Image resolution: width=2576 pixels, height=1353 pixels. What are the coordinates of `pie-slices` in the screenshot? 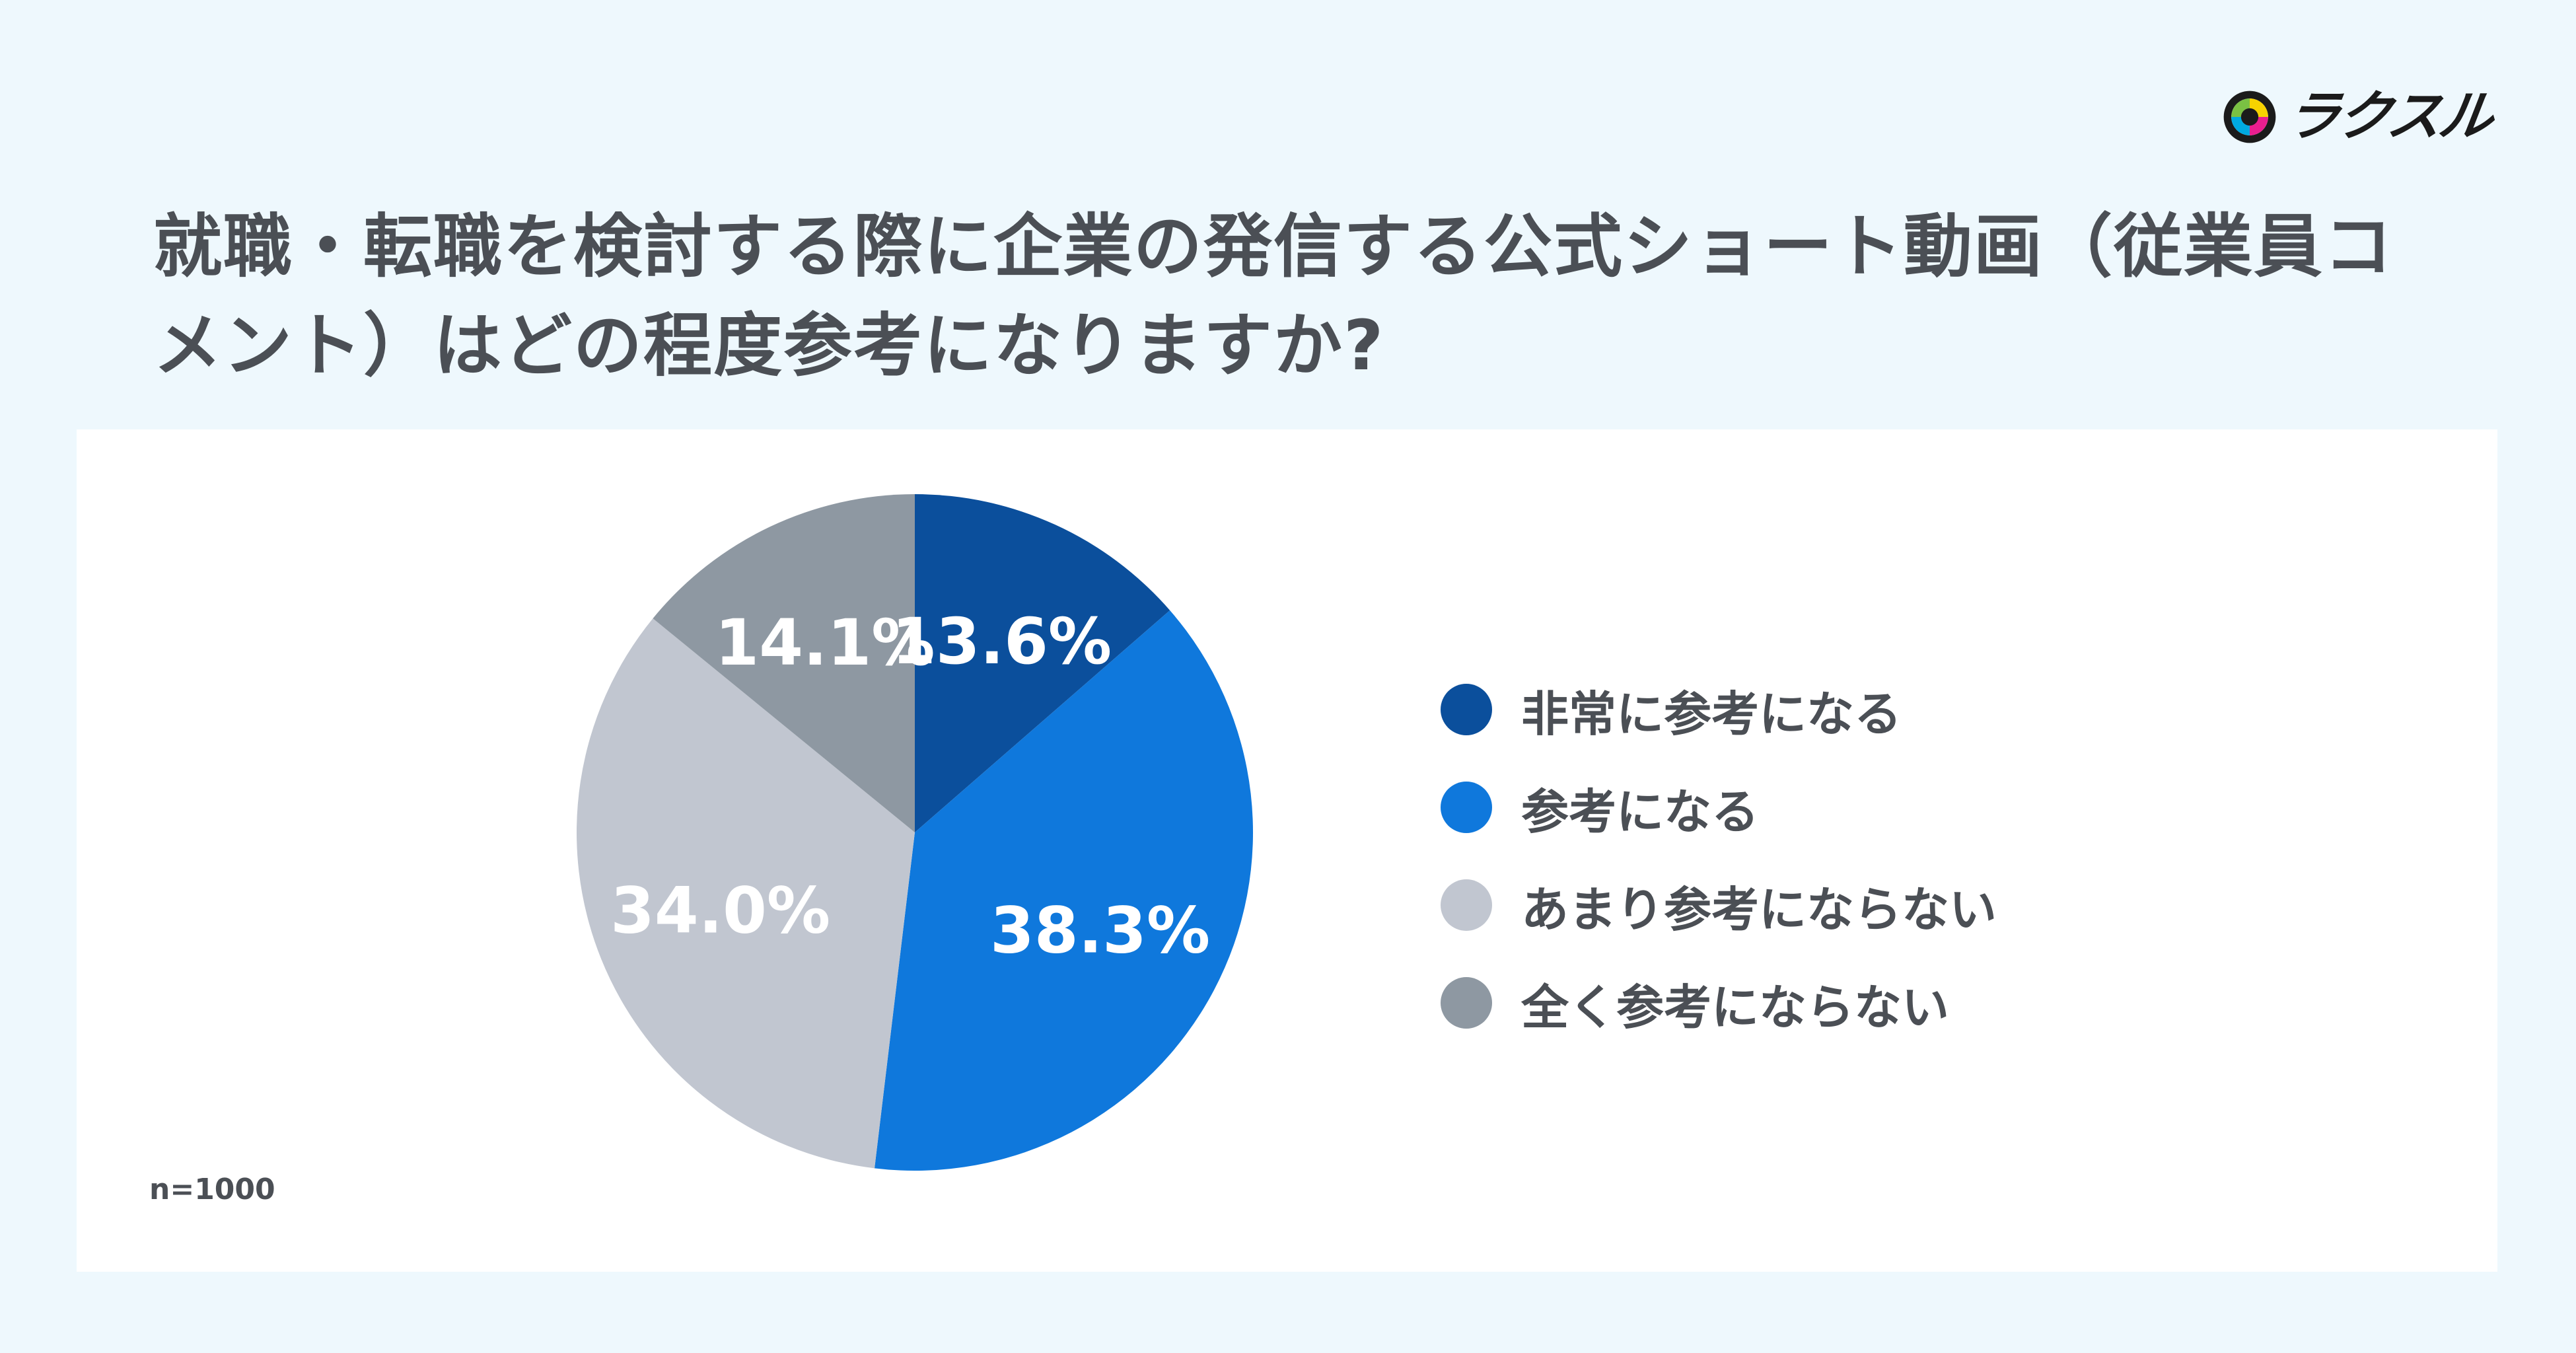 It's located at (916, 833).